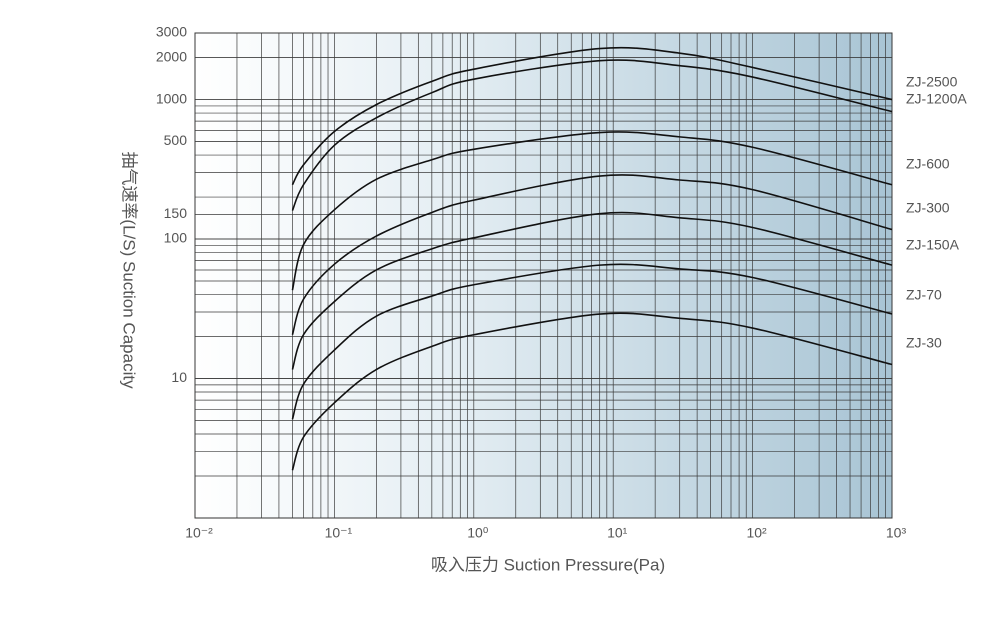  I want to click on y-tick-label: 100, so click(176, 238).